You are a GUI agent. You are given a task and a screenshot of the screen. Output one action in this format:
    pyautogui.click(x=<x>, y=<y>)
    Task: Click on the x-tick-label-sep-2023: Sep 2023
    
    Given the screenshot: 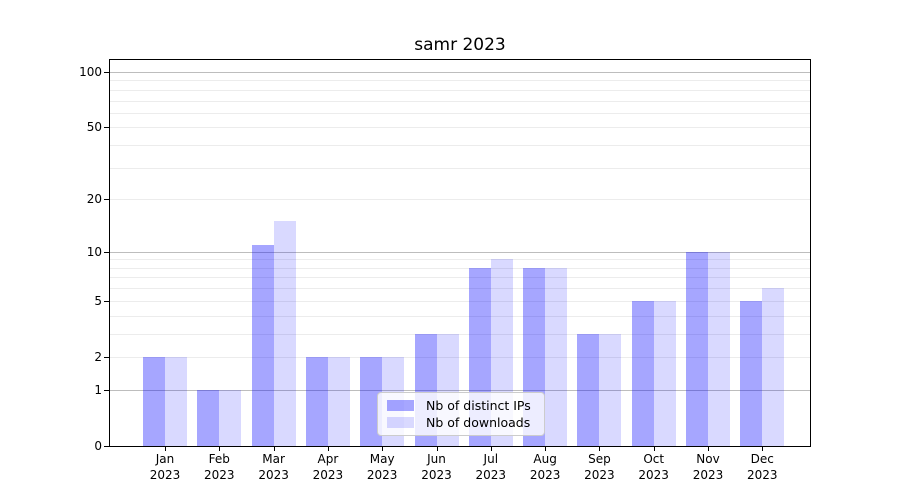 What is the action you would take?
    pyautogui.click(x=599, y=467)
    